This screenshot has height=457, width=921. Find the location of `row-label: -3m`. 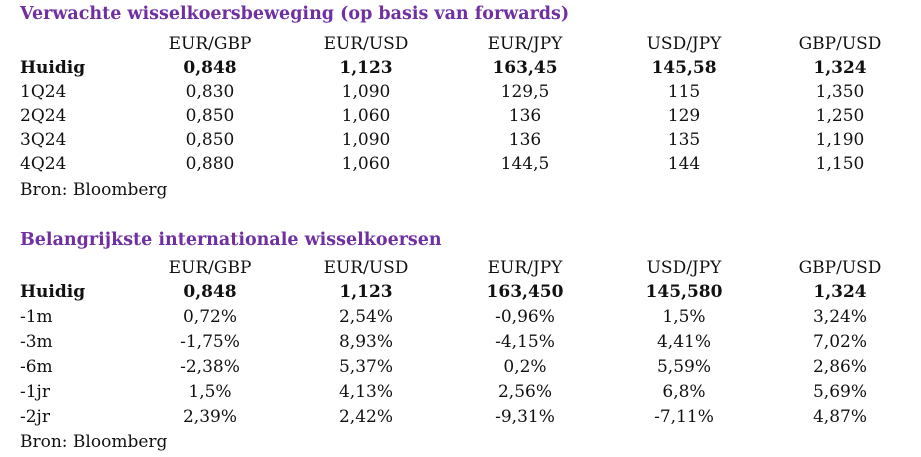

row-label: -3m is located at coordinates (36, 342).